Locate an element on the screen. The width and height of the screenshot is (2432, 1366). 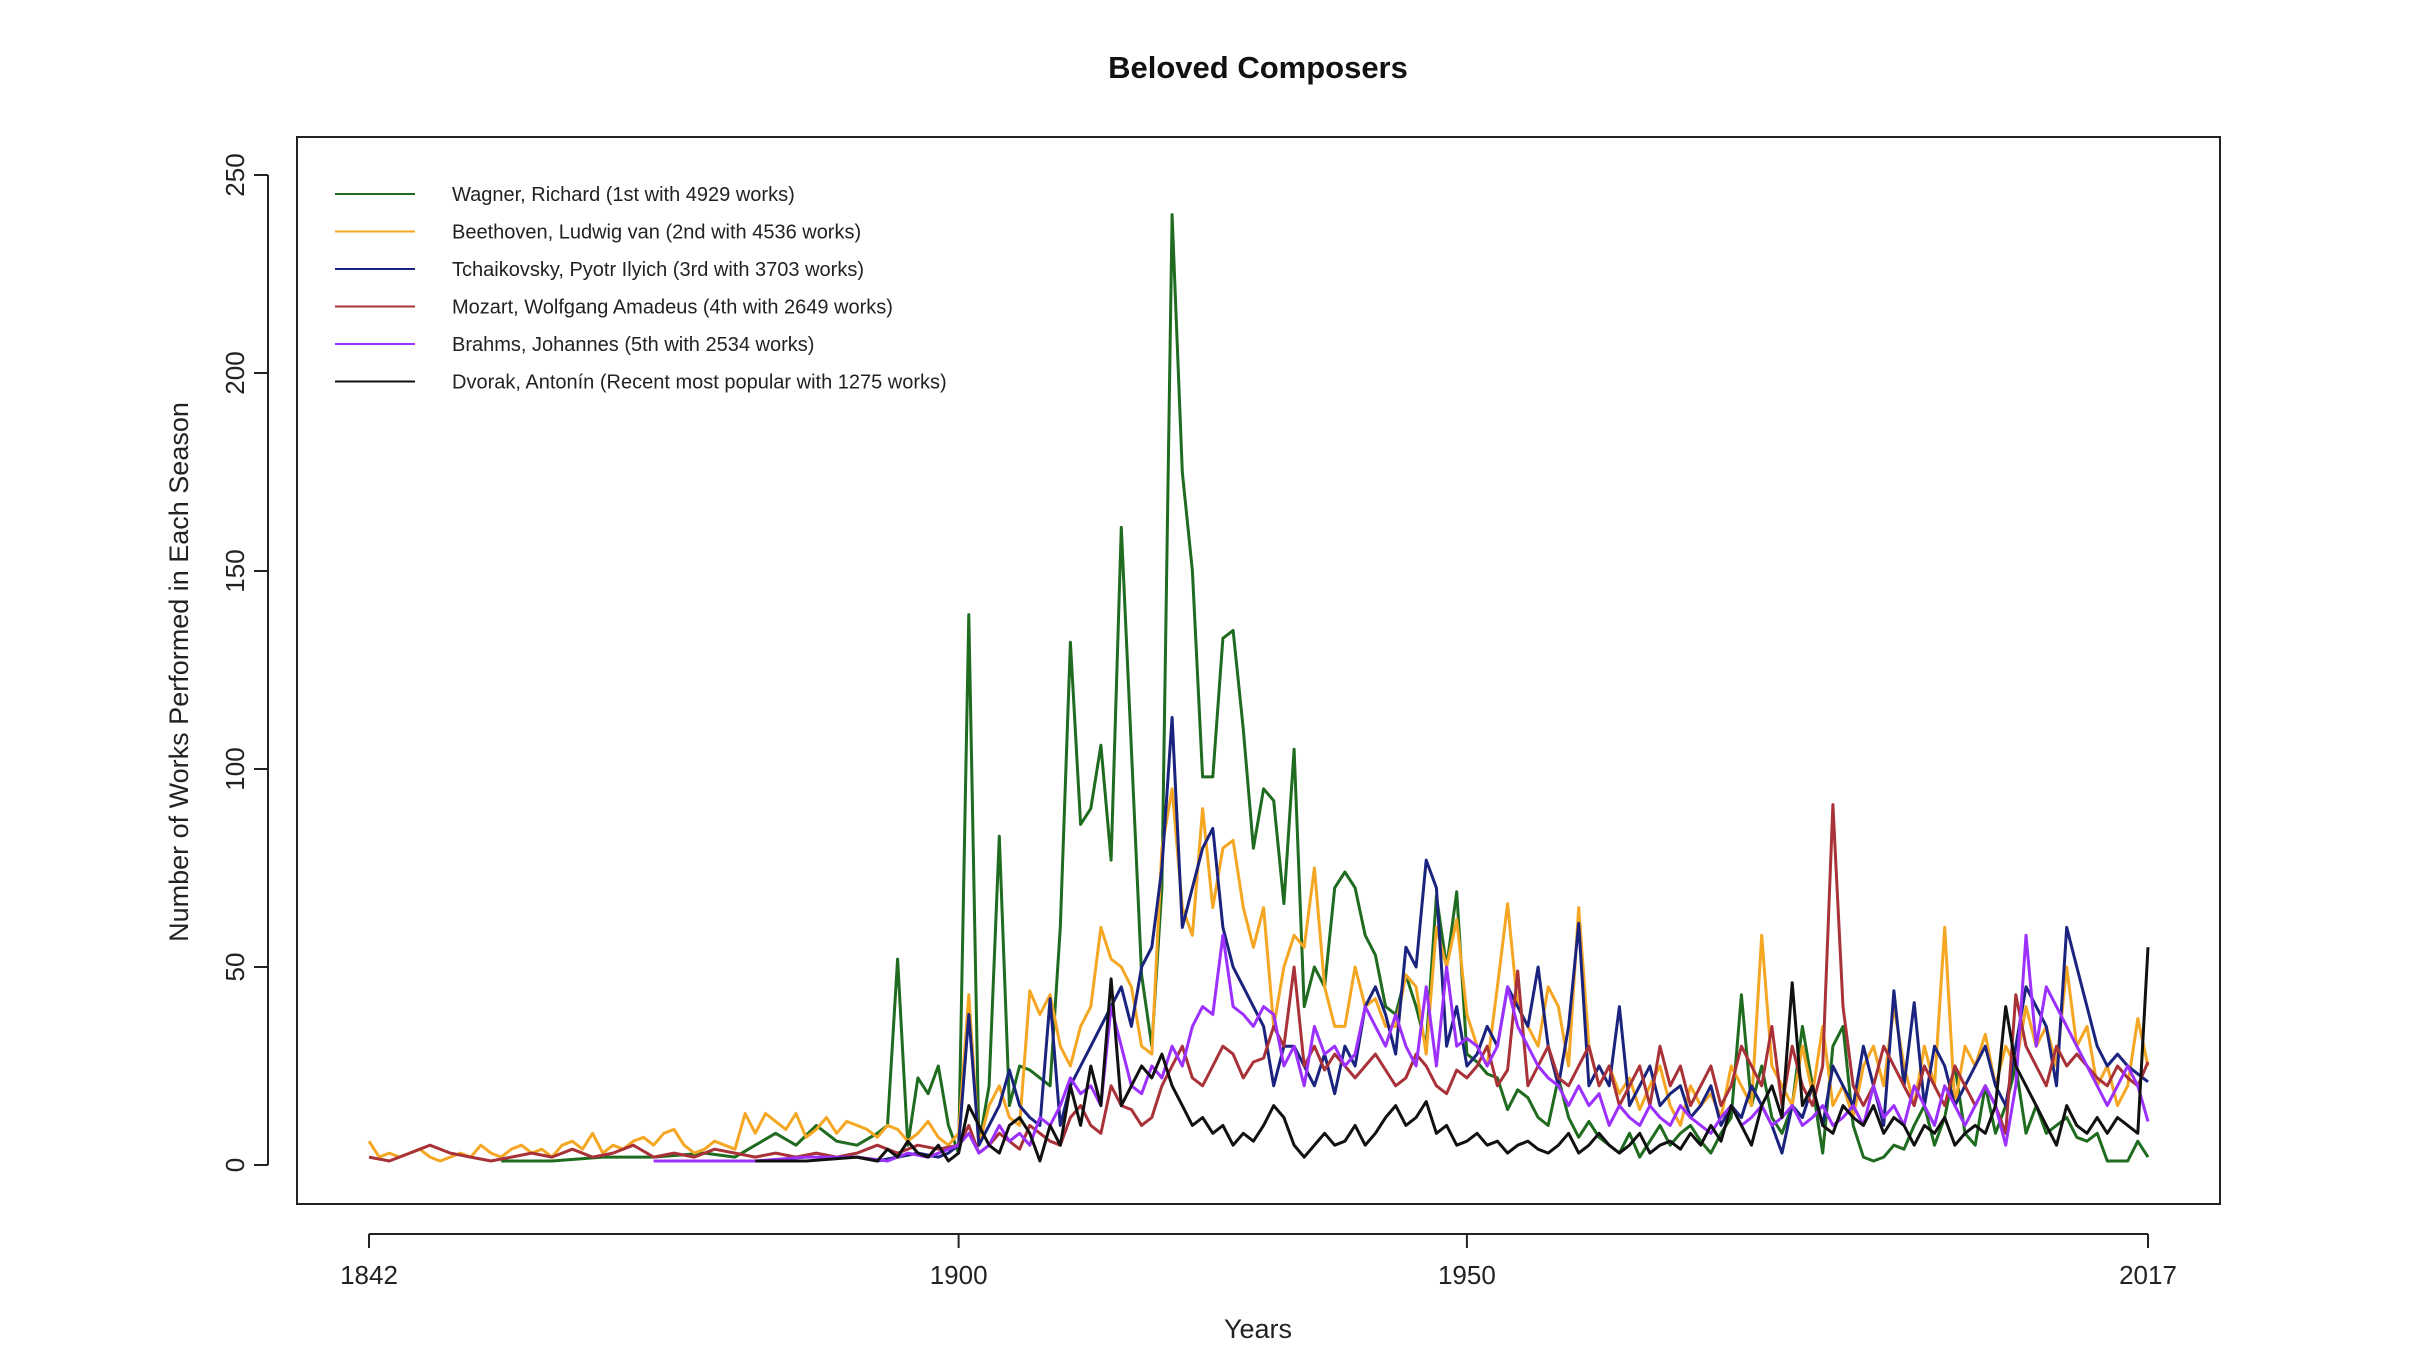
x-tick-label: 1950 is located at coordinates (1467, 1275).